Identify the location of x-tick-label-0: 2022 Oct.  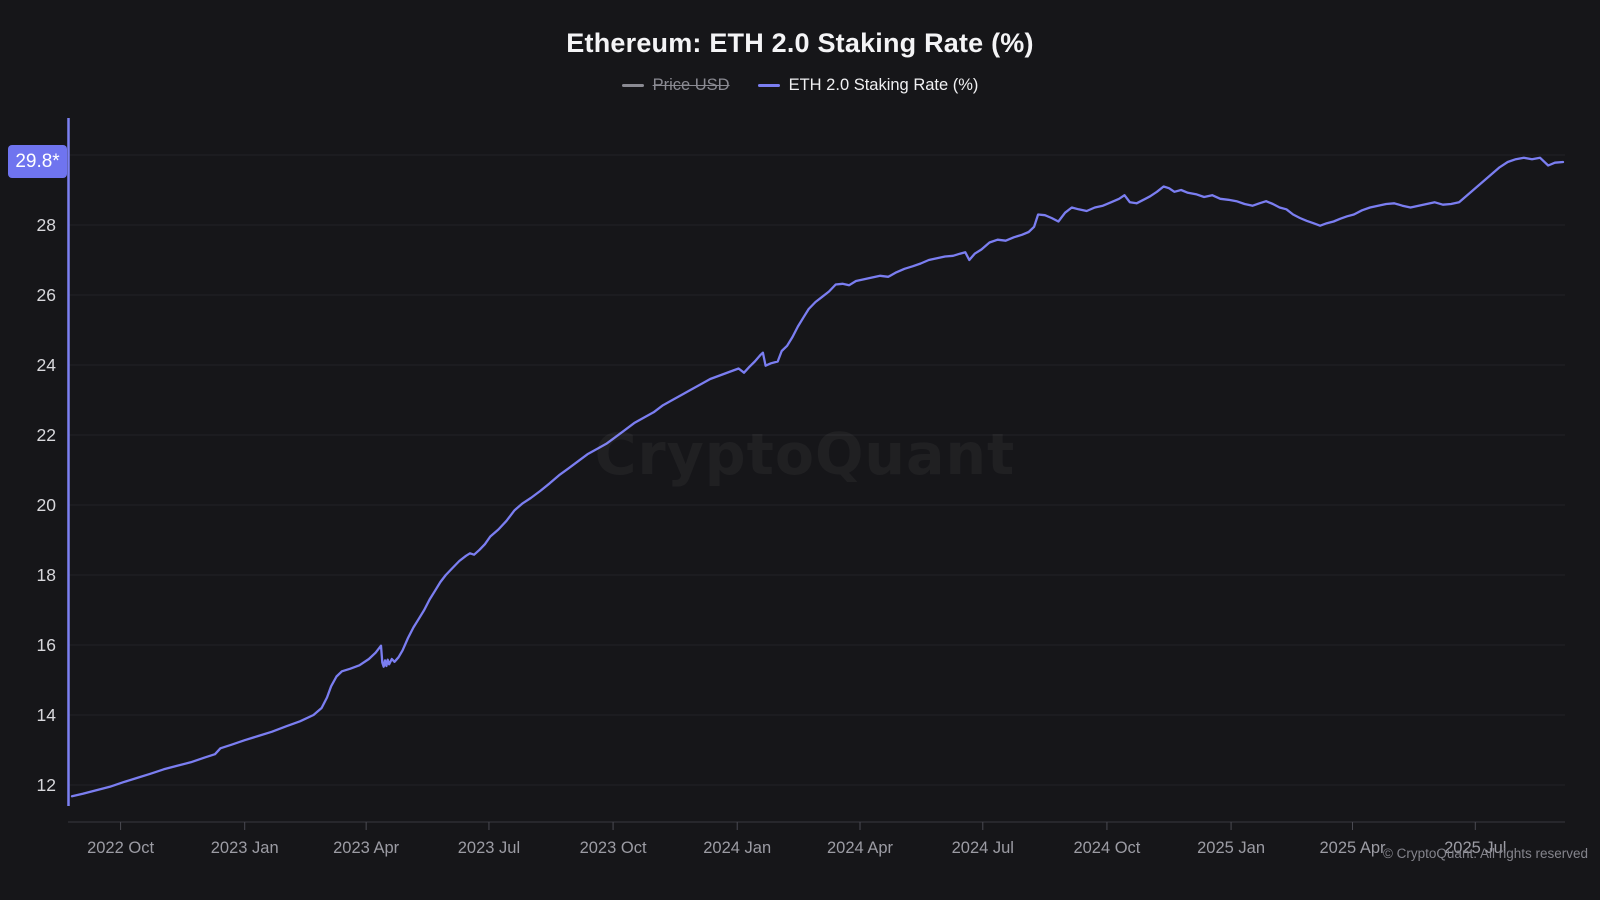
(120, 848).